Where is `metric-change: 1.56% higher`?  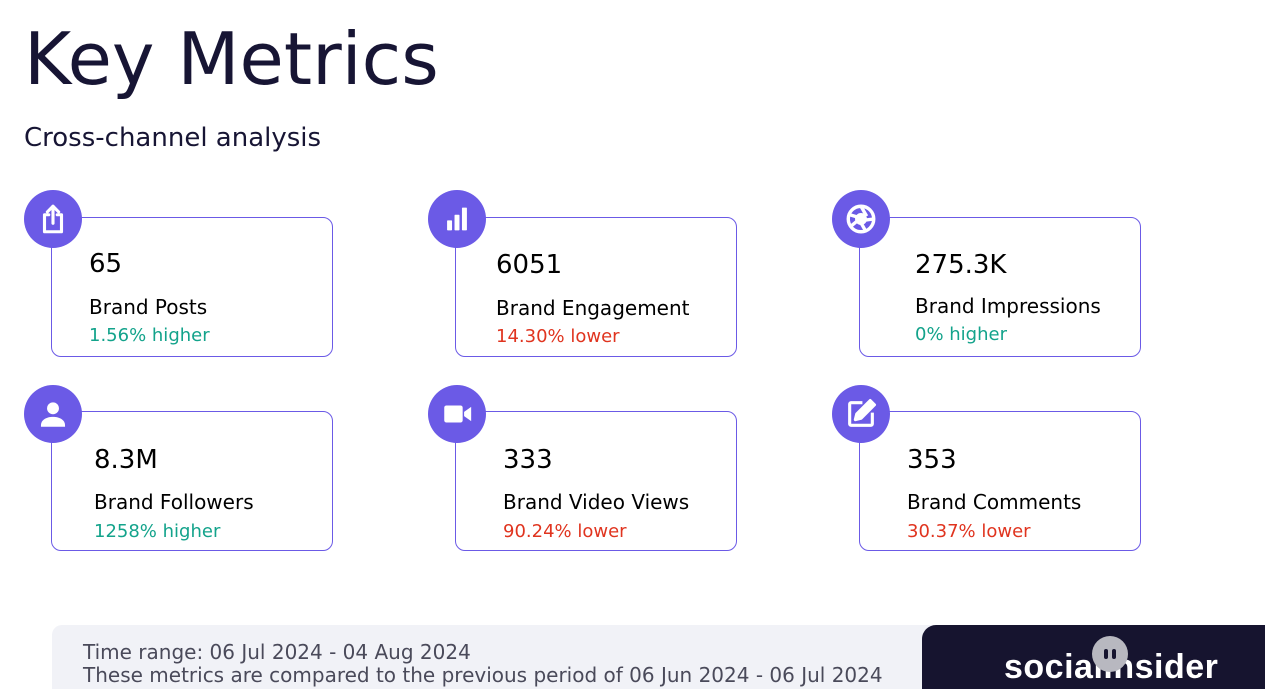 metric-change: 1.56% higher is located at coordinates (149, 335).